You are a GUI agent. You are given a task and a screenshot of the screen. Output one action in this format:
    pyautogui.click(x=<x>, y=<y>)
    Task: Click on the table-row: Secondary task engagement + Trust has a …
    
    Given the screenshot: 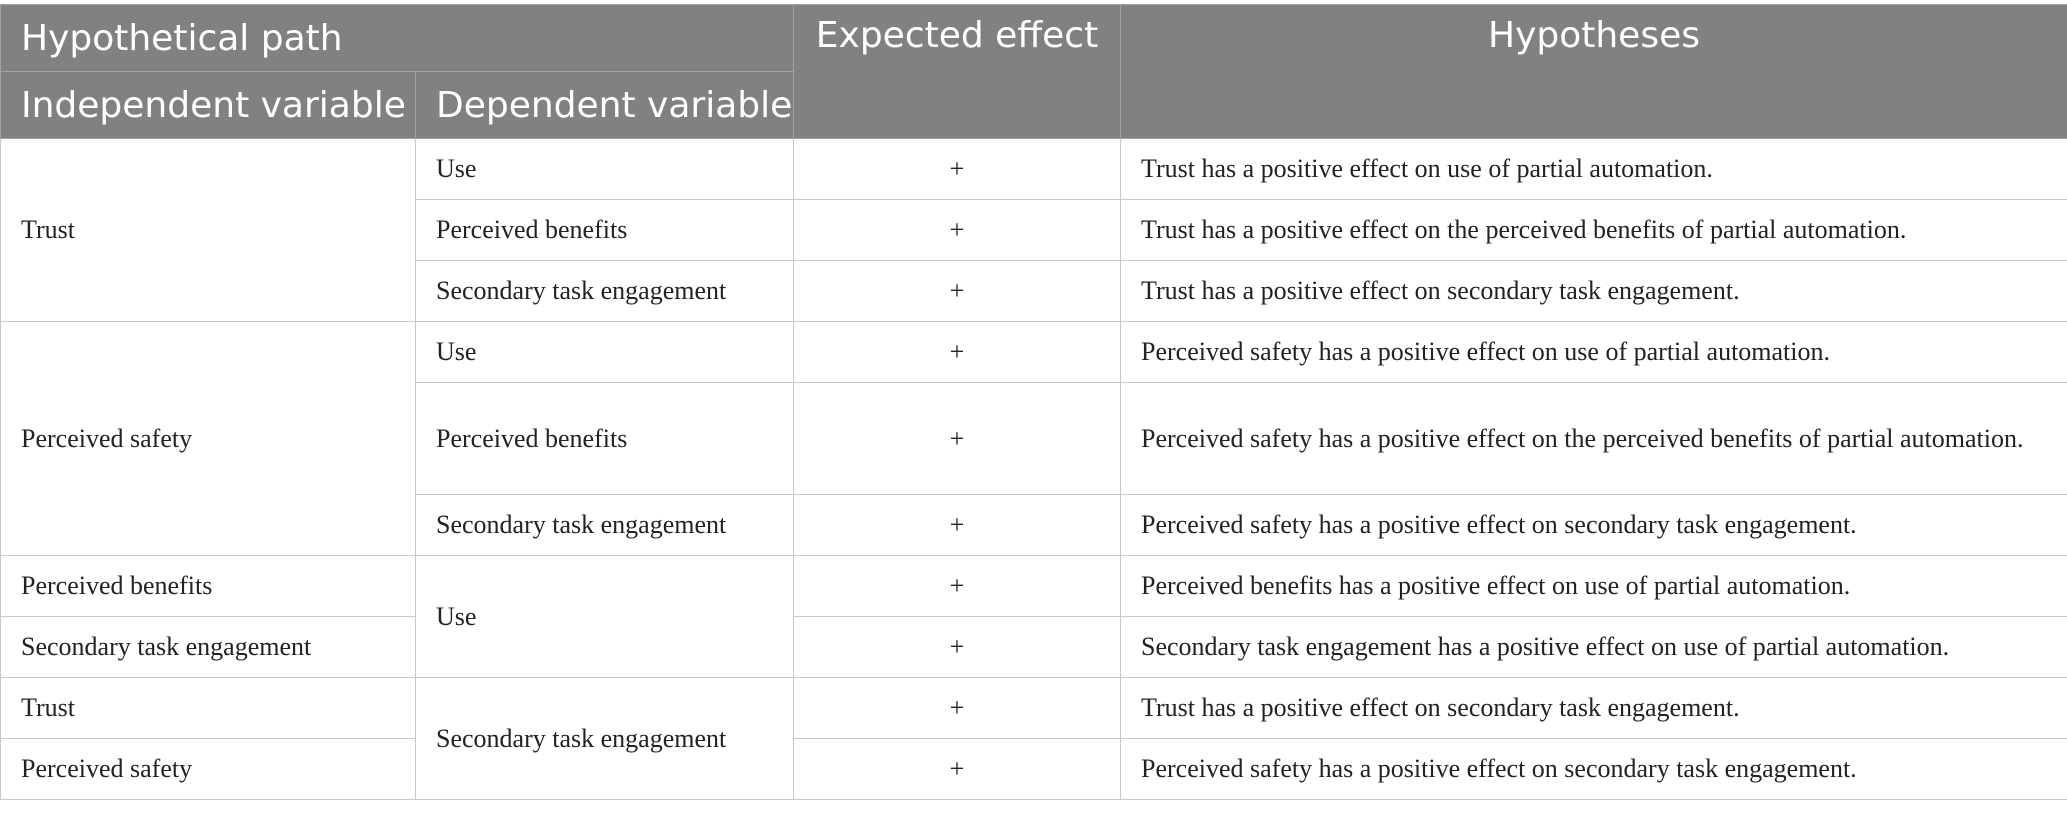 What is the action you would take?
    pyautogui.click(x=1034, y=291)
    